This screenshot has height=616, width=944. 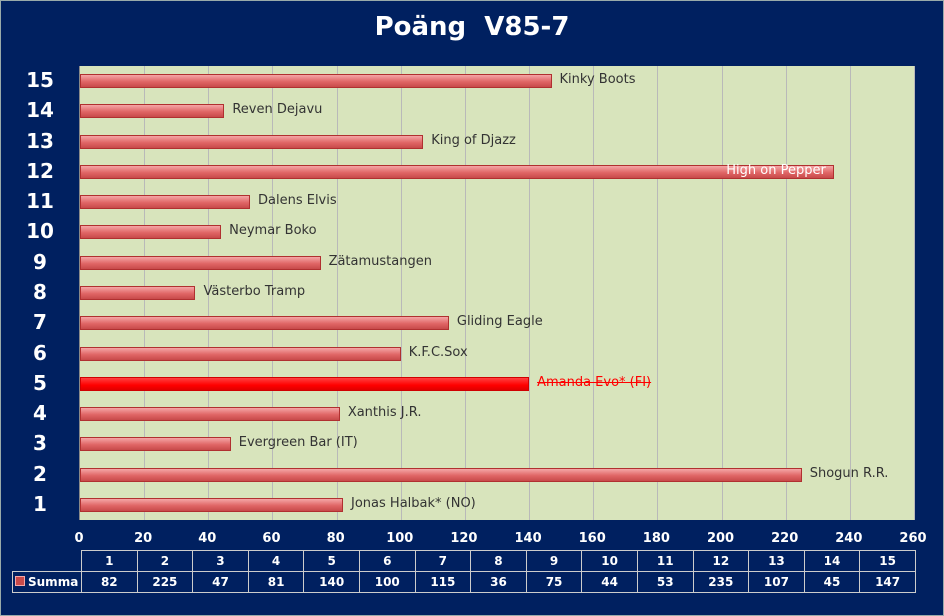 What do you see at coordinates (609, 582) in the screenshot?
I see `table-value-cell: 44` at bounding box center [609, 582].